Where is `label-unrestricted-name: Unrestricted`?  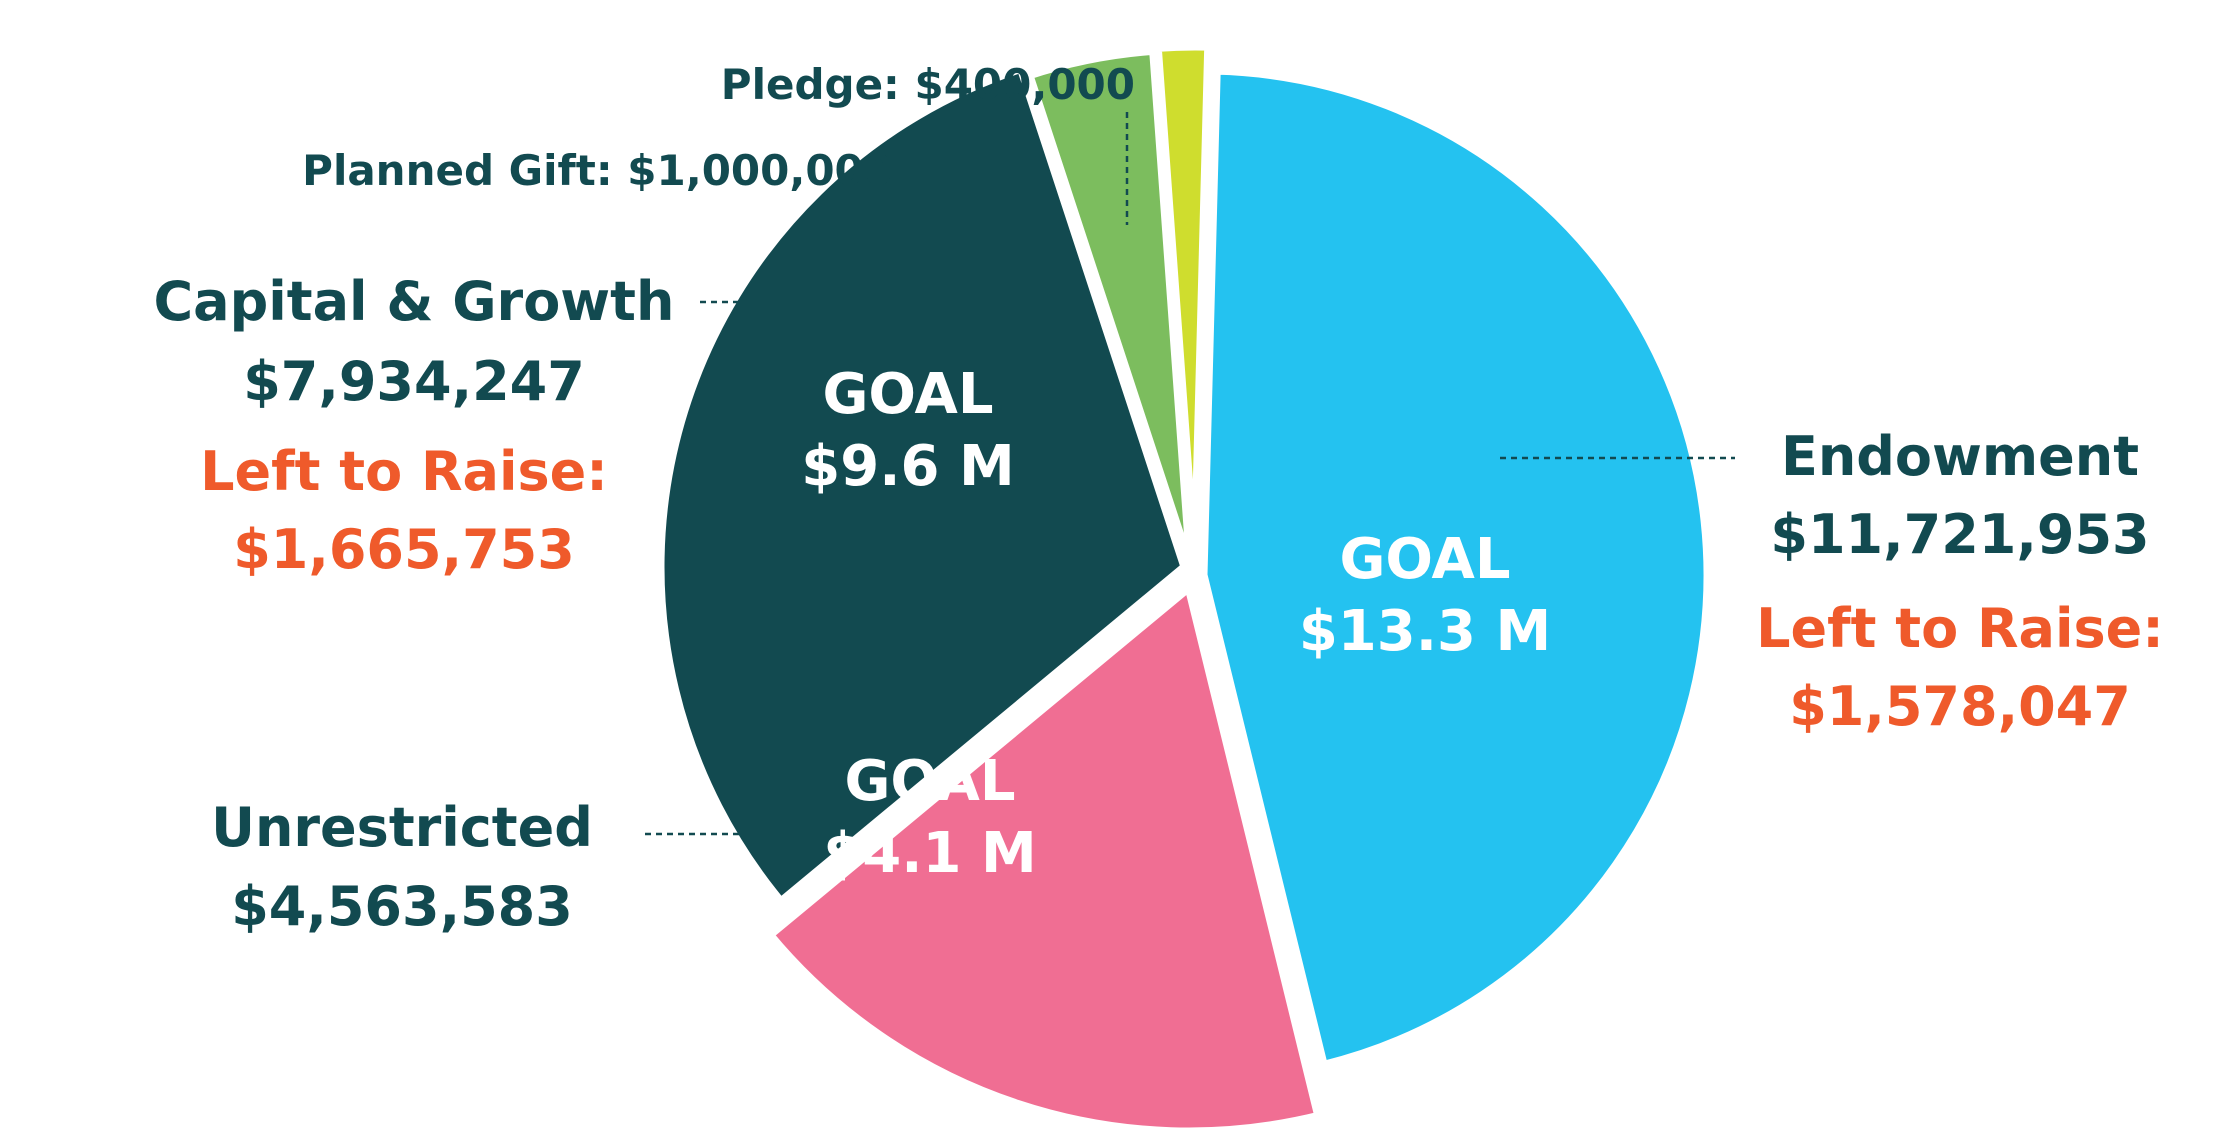 label-unrestricted-name: Unrestricted is located at coordinates (402, 827).